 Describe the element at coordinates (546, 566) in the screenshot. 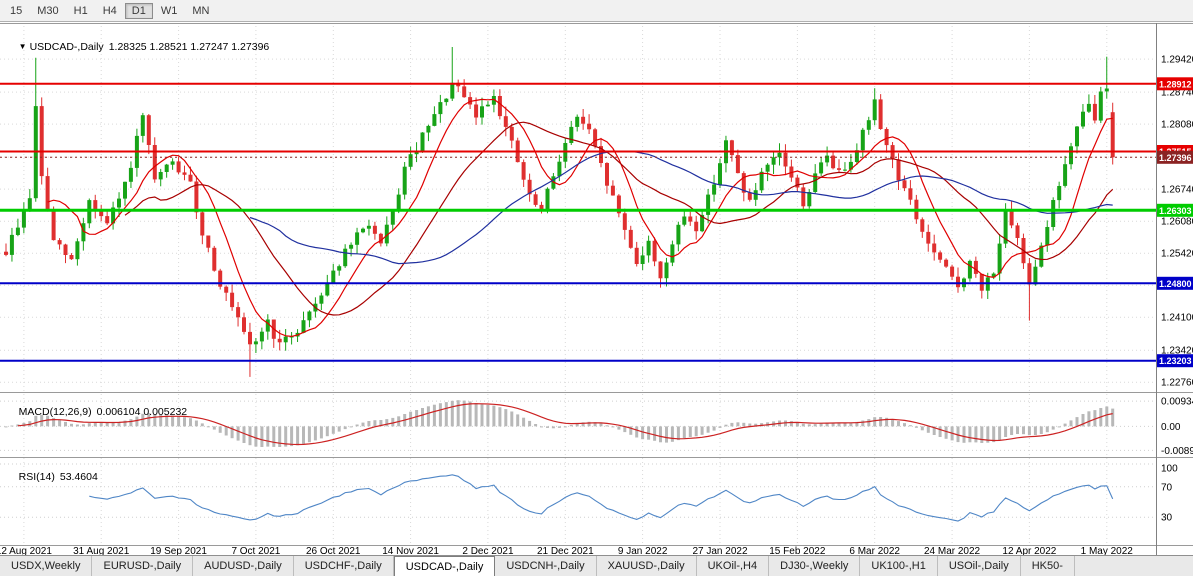

I see `chart-tab-usdcnh-daily: USDCNH-,Daily` at that location.